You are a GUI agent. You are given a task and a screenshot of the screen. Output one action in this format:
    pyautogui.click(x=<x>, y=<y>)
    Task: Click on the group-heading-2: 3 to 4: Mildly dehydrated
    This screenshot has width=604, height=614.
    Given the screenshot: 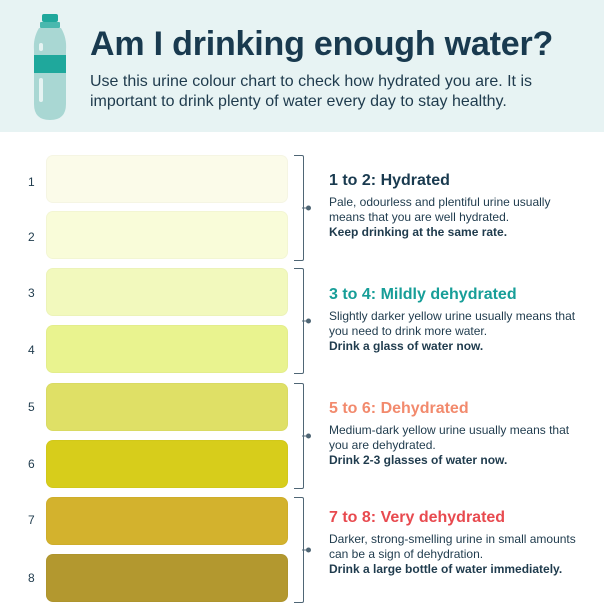 What is the action you would take?
    pyautogui.click(x=423, y=294)
    